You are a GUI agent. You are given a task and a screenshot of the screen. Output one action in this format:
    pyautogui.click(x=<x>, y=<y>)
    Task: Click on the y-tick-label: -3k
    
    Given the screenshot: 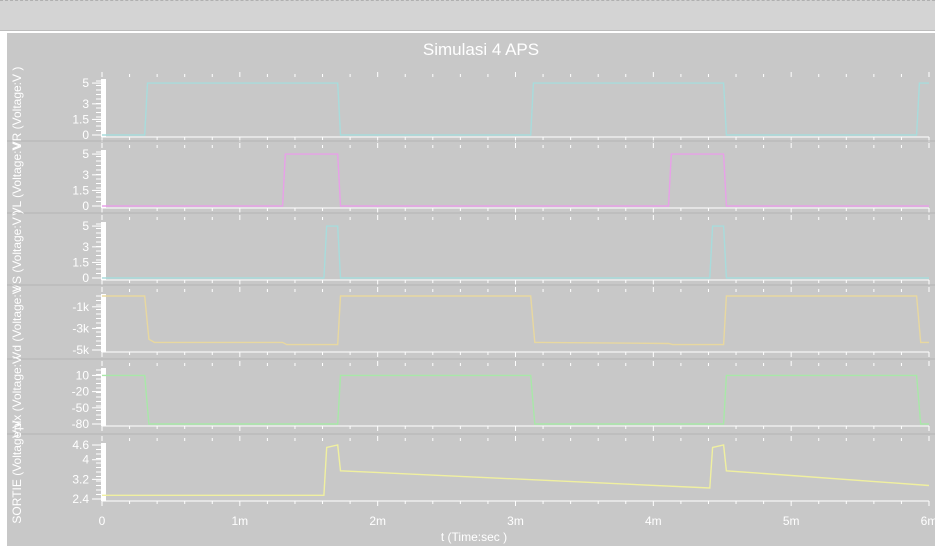 What is the action you would take?
    pyautogui.click(x=81, y=328)
    